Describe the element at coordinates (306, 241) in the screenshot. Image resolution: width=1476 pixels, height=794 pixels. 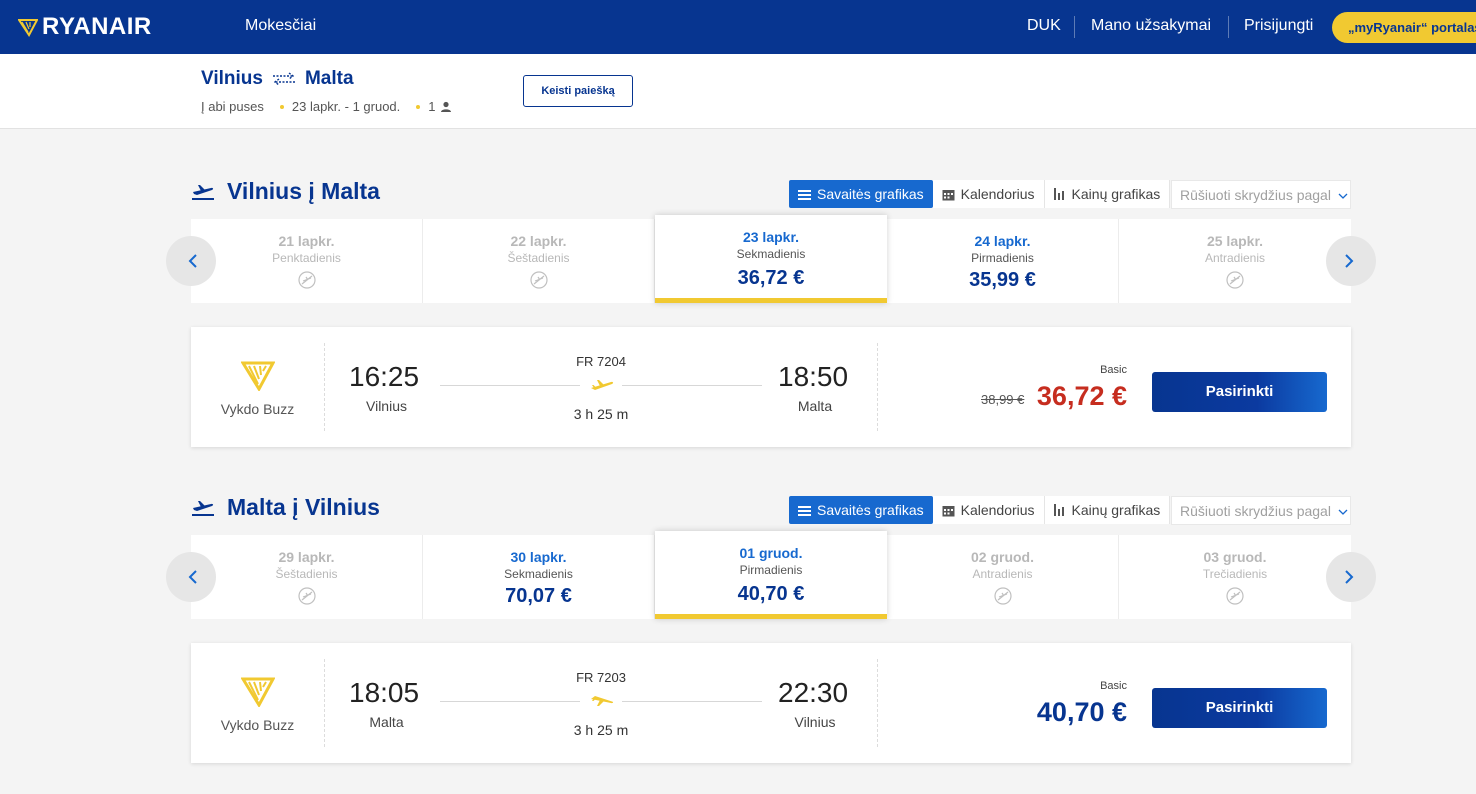
I see `date-label: 21 lapkr.` at that location.